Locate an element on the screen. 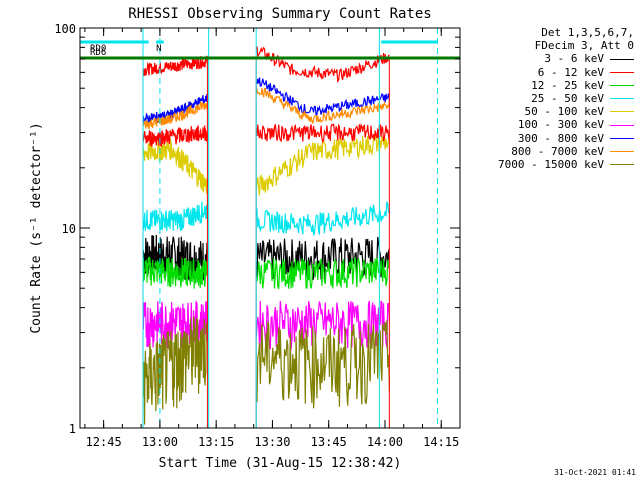 The image size is (640, 480). legend-entry-label: 100 - 300 keV is located at coordinates (560, 125).